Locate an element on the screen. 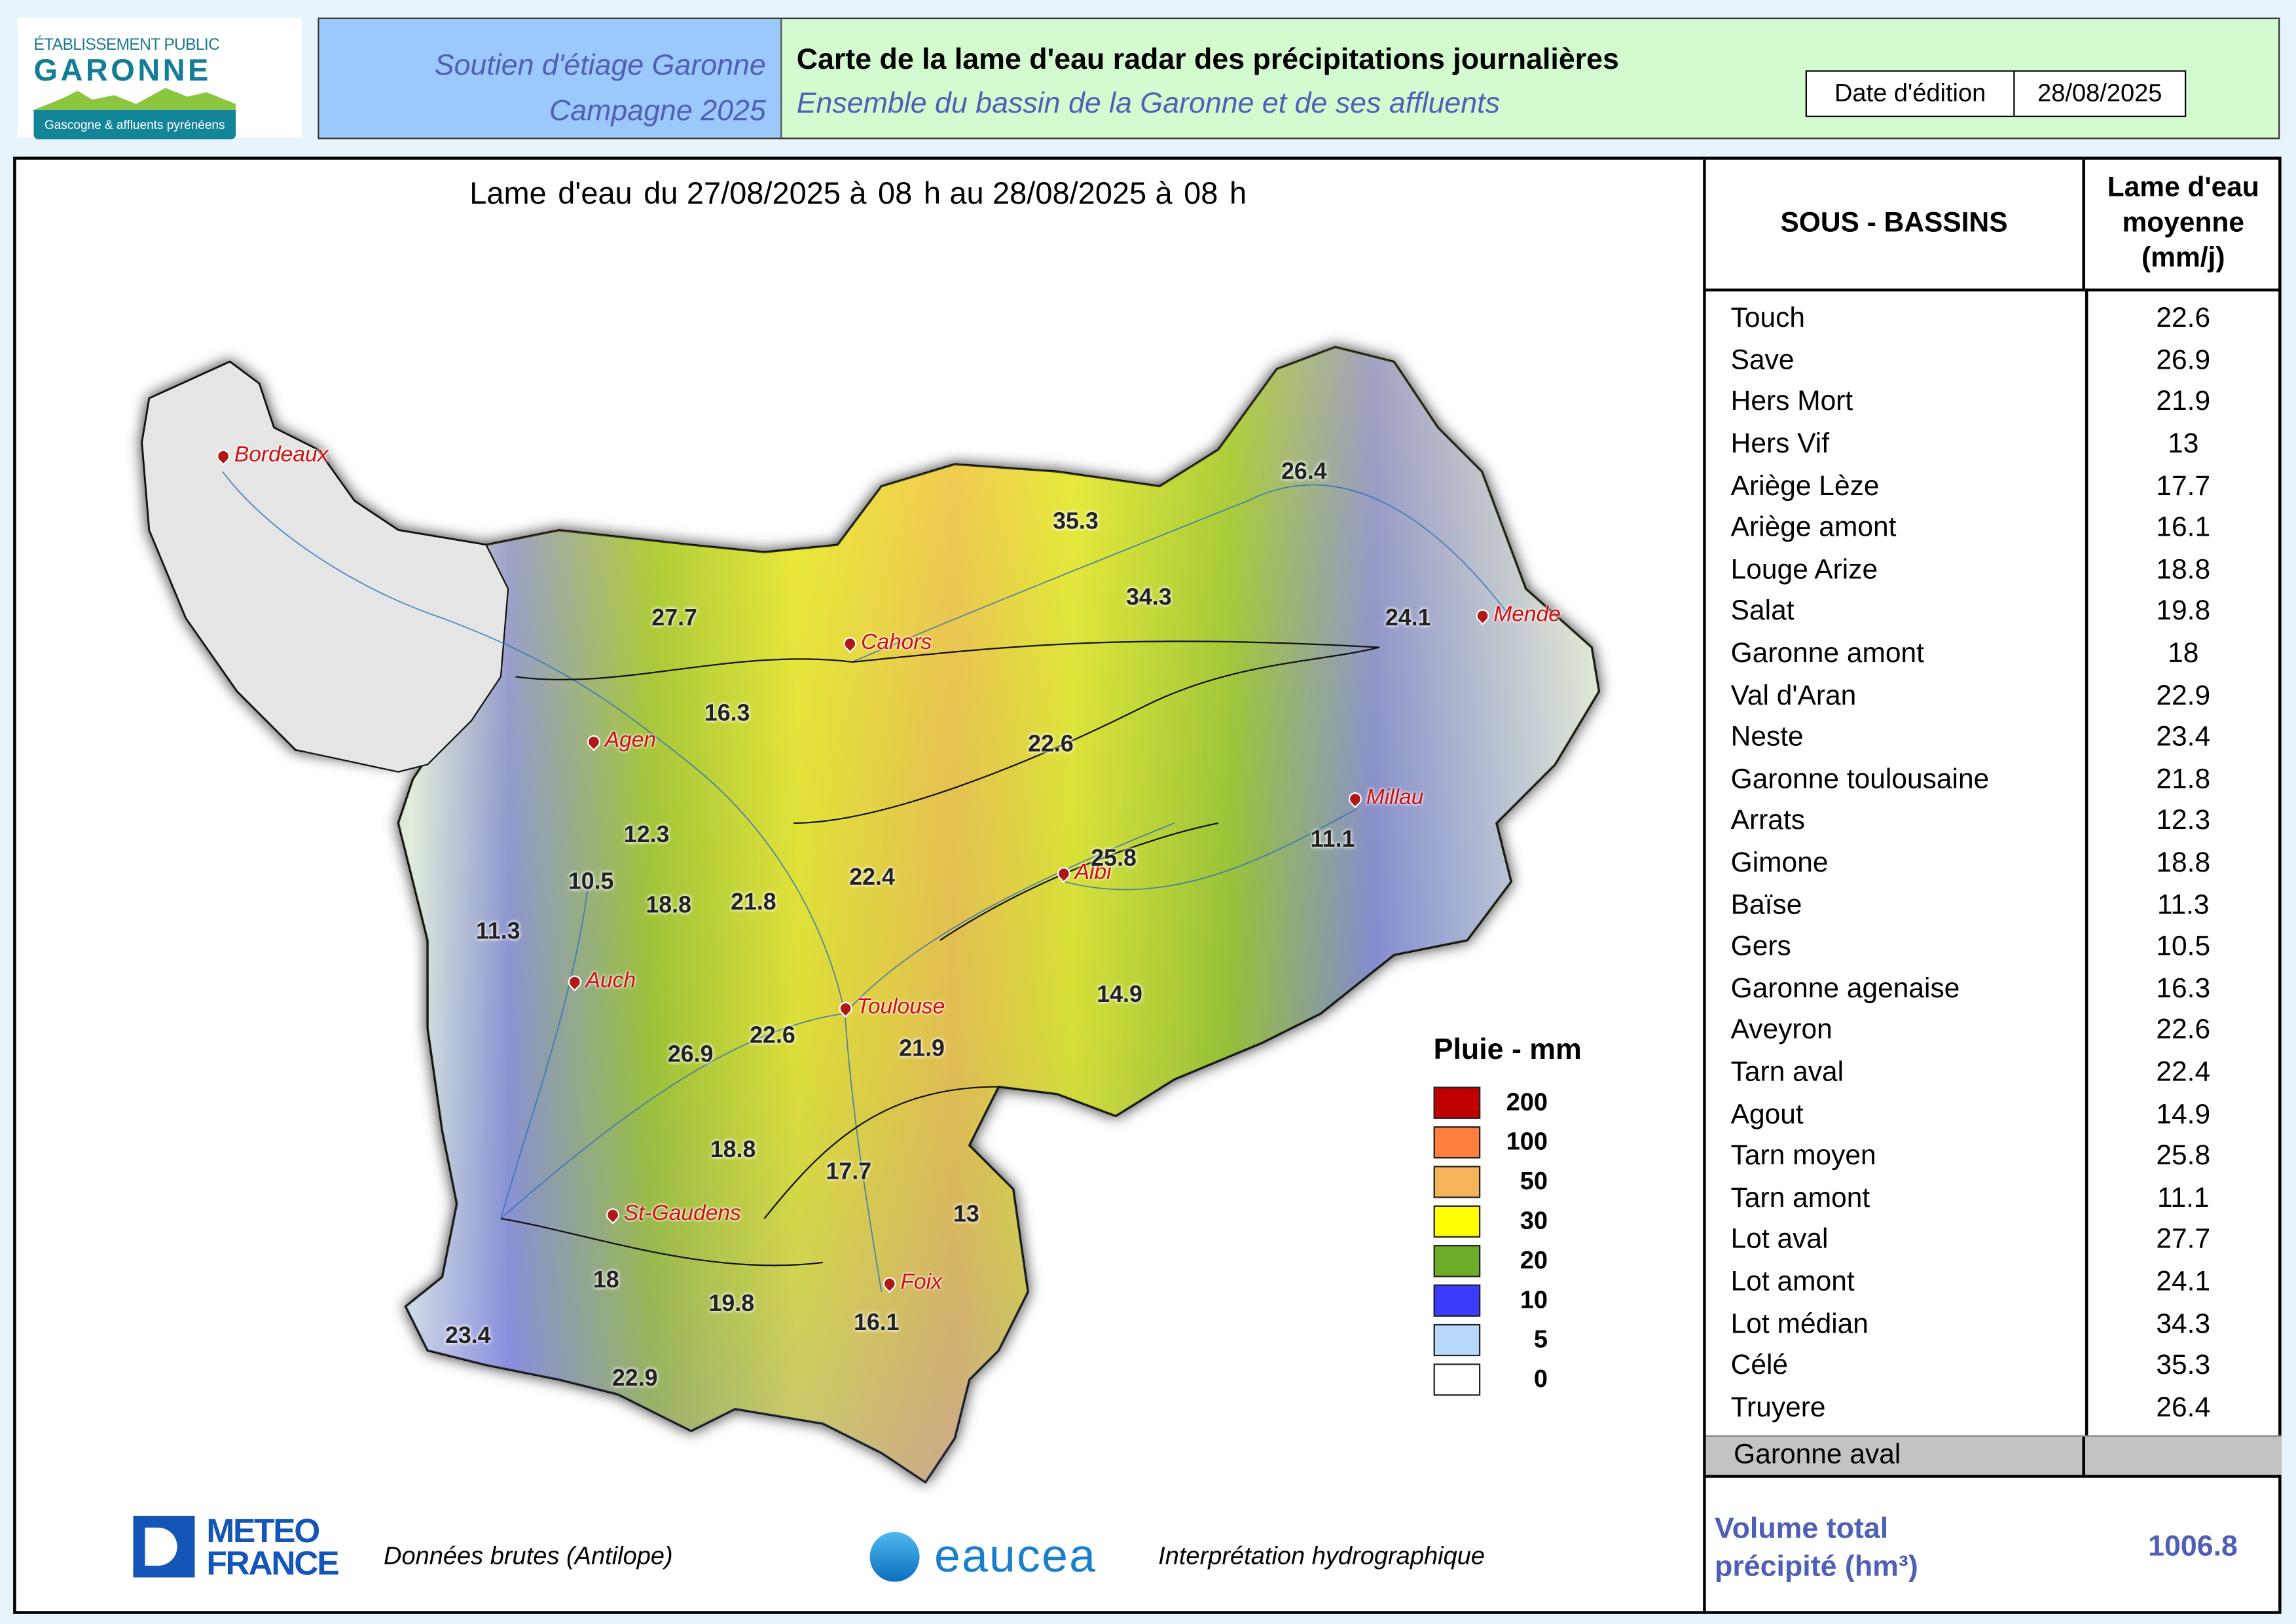 This screenshot has width=2296, height=1624. header-campaign: Soutien d'étiage Garonne Campagne 2025 is located at coordinates (550, 78).